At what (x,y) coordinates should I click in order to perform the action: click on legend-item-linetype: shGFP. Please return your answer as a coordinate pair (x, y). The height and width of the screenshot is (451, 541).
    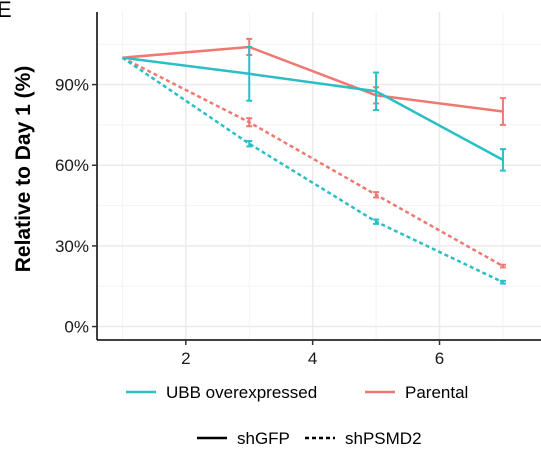
    Looking at the image, I should click on (243, 438).